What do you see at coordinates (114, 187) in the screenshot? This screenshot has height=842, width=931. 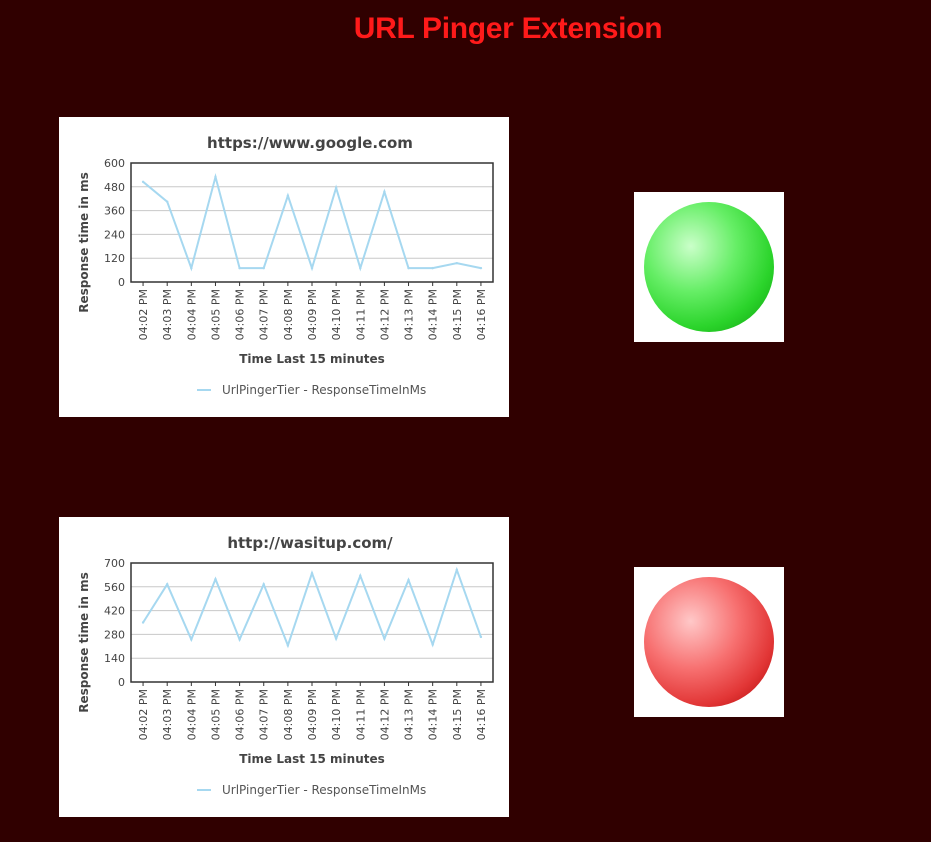 I see `y-tick-label: 480` at bounding box center [114, 187].